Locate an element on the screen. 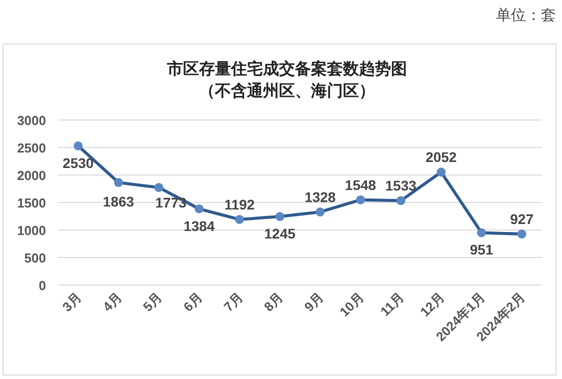 This screenshot has height=379, width=562. data-label: 1533 is located at coordinates (401, 186).